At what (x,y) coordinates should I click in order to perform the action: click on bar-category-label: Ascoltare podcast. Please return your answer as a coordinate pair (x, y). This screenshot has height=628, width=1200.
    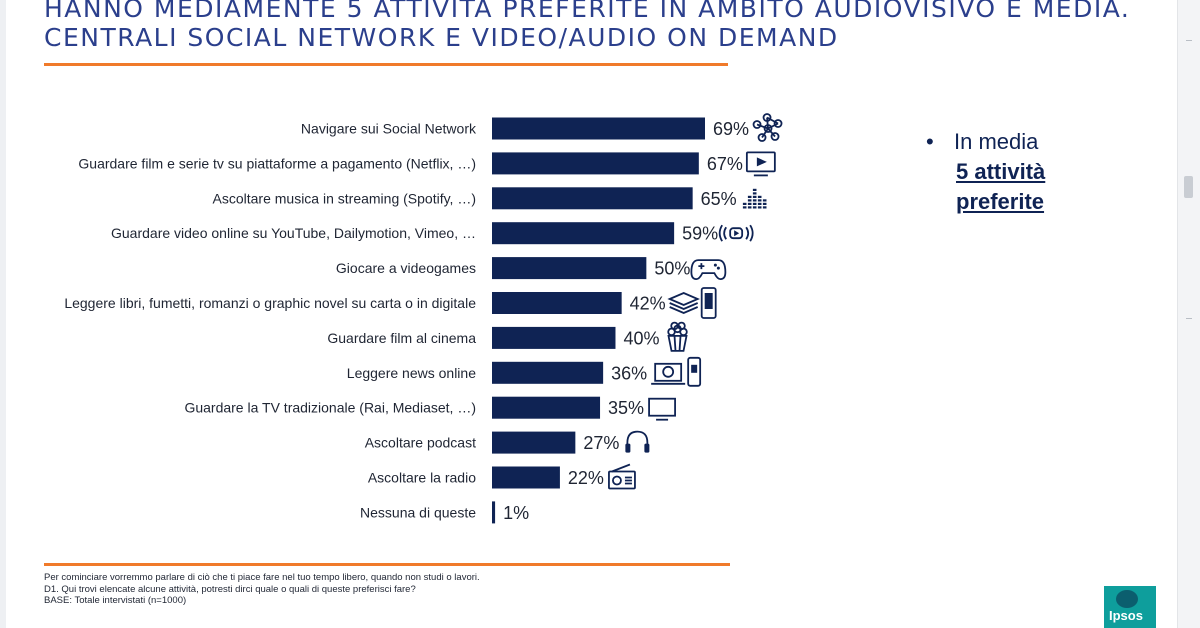
    Looking at the image, I should click on (420, 443).